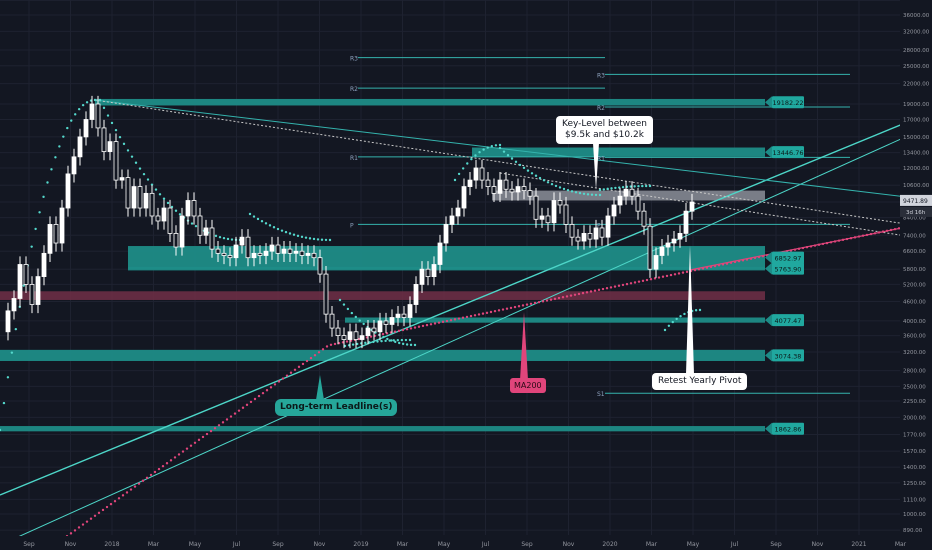 Image resolution: width=932 pixels, height=550 pixels. I want to click on zone-label-arrow, so click(768, 152).